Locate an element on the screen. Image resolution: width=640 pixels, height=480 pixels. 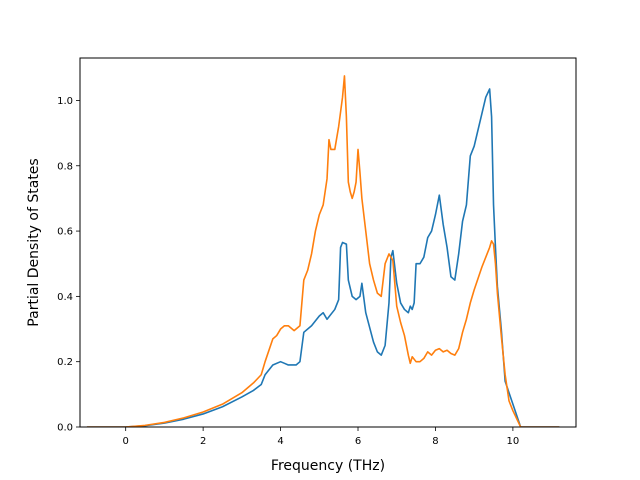
x-tick-label: 0 is located at coordinates (126, 441).